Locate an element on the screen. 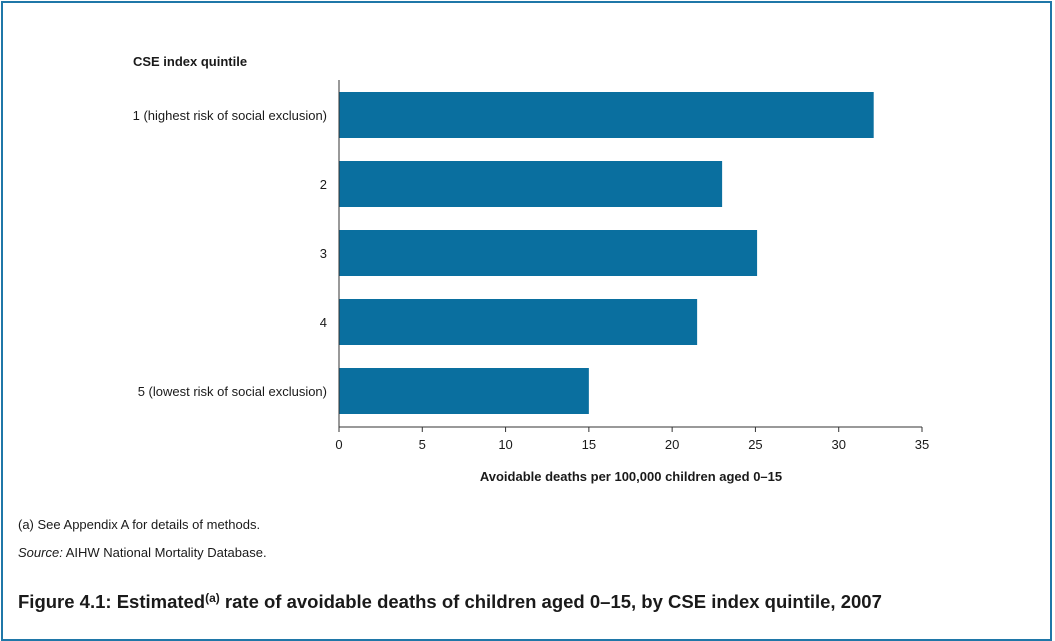 The height and width of the screenshot is (641, 1055). source-text: AIHW National Mortality Database. is located at coordinates (164, 552).